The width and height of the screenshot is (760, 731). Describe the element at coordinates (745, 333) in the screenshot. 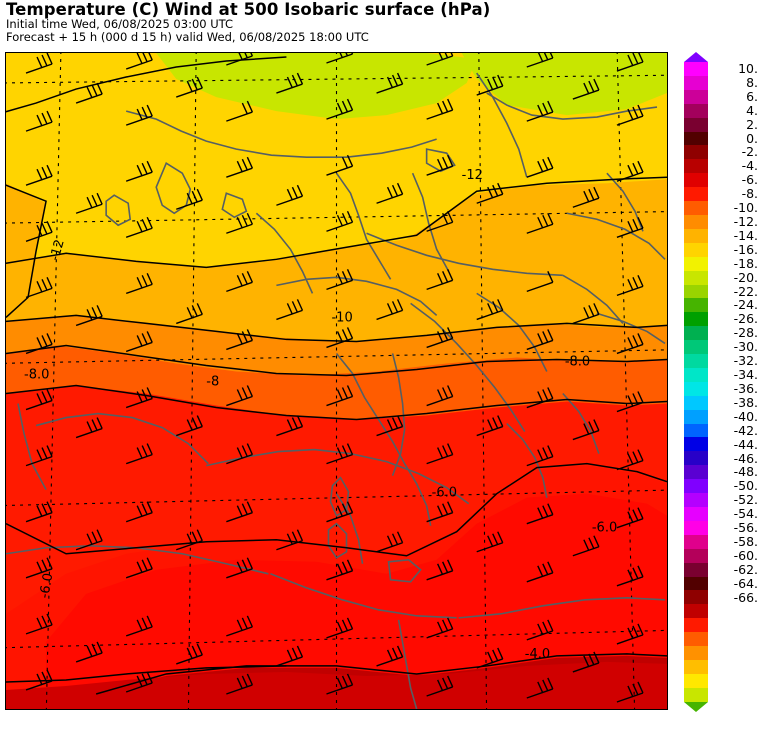

I see `colorbar-tick-label: -28.` at that location.